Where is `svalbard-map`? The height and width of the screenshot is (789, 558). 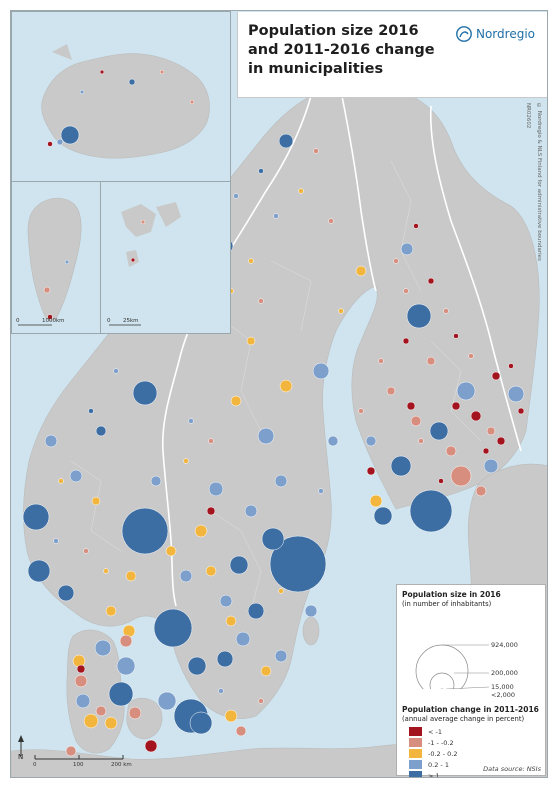
svalbard-map is located at coordinates (165, 257).